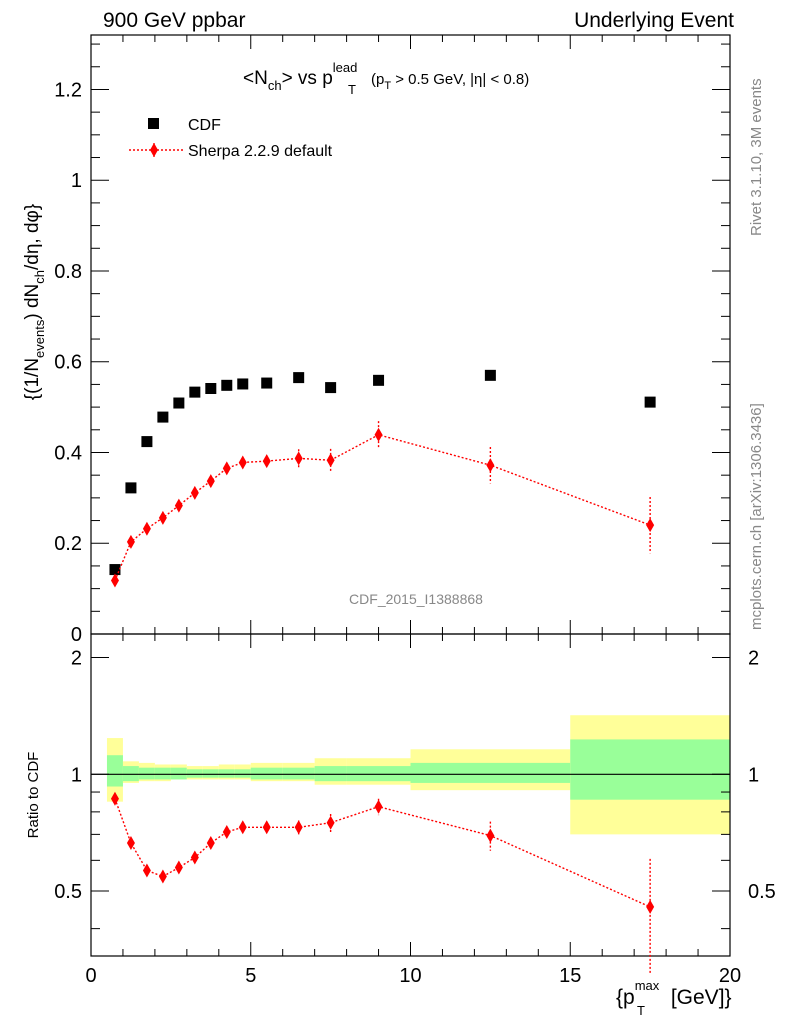  What do you see at coordinates (654, 20) in the screenshot?
I see `header-right-label: Underlying Event` at bounding box center [654, 20].